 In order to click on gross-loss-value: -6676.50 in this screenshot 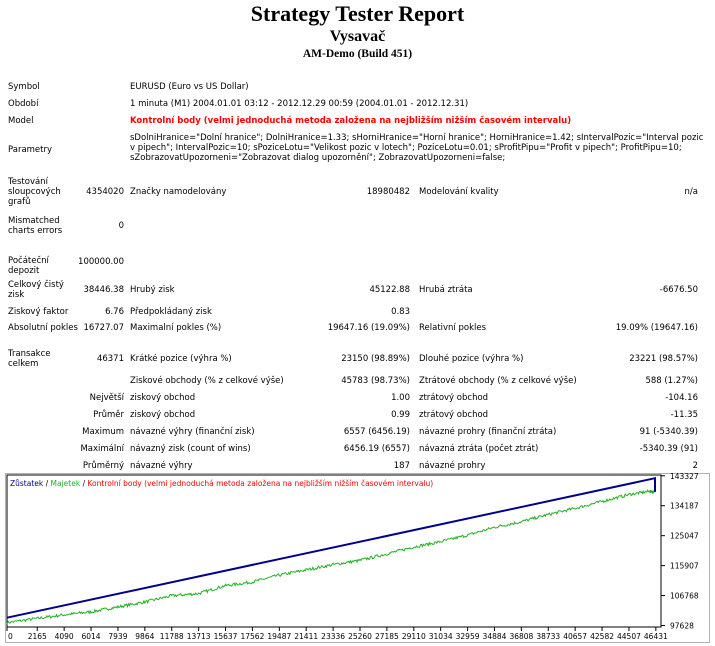, I will do `click(678, 290)`.